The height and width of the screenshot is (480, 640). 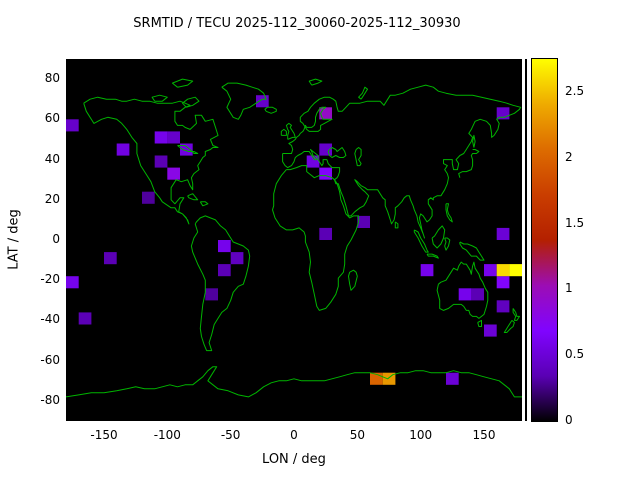 What do you see at coordinates (283, 132) in the screenshot?
I see `coastline-ireland` at bounding box center [283, 132].